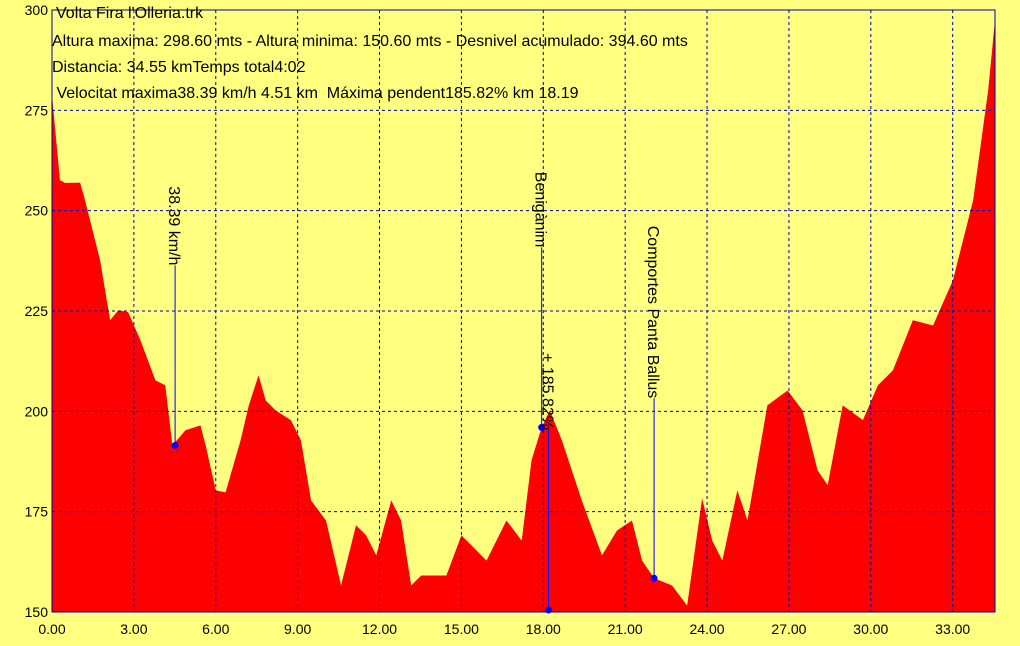 The height and width of the screenshot is (646, 1020). Describe the element at coordinates (546, 391) in the screenshot. I see `annotation-label: + 185.82%` at that location.